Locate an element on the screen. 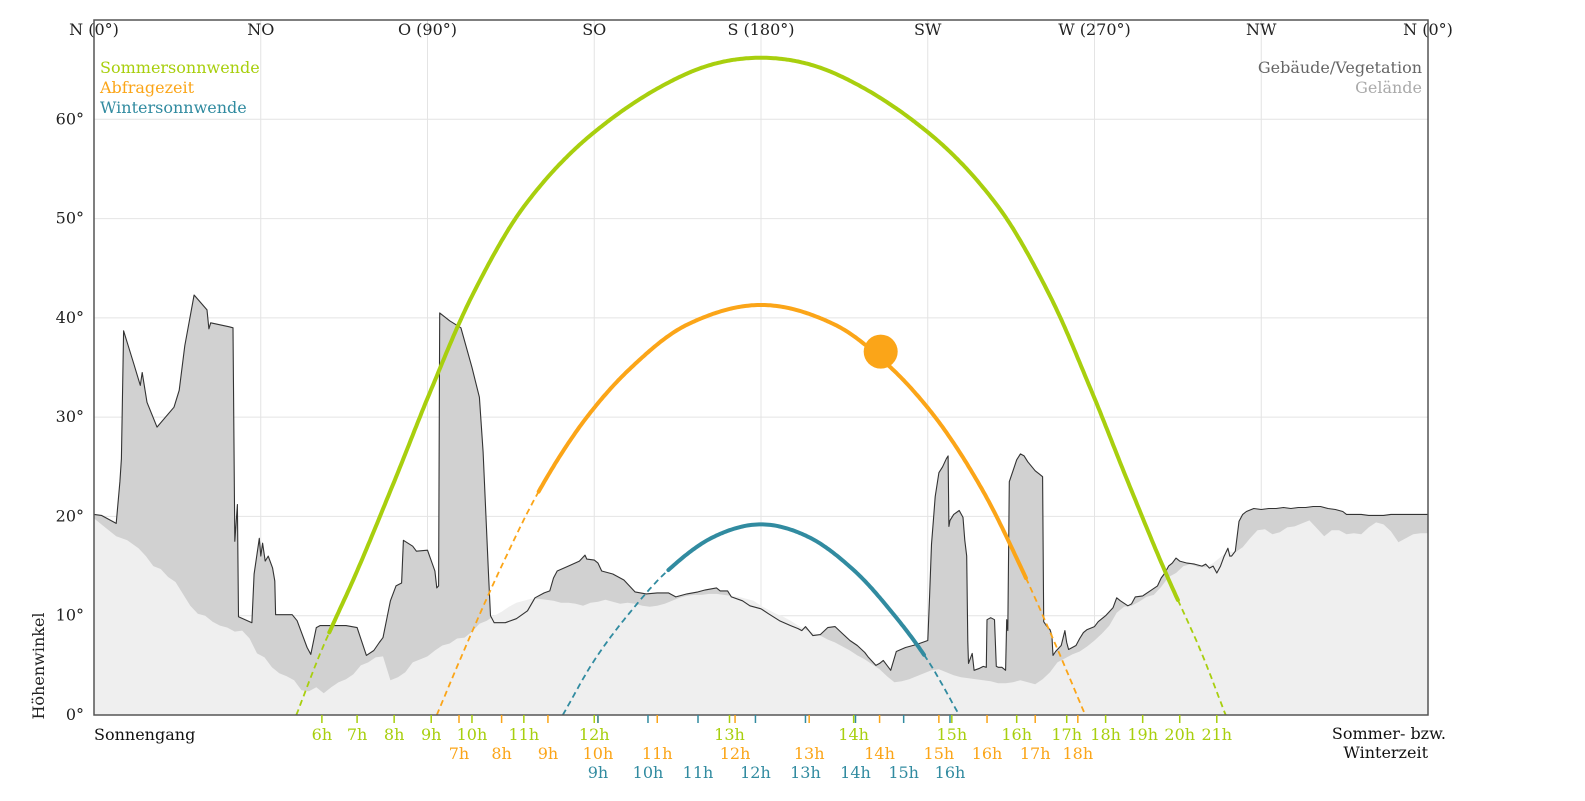  y-axis-label: Höhenwinkel is located at coordinates (38, 665).